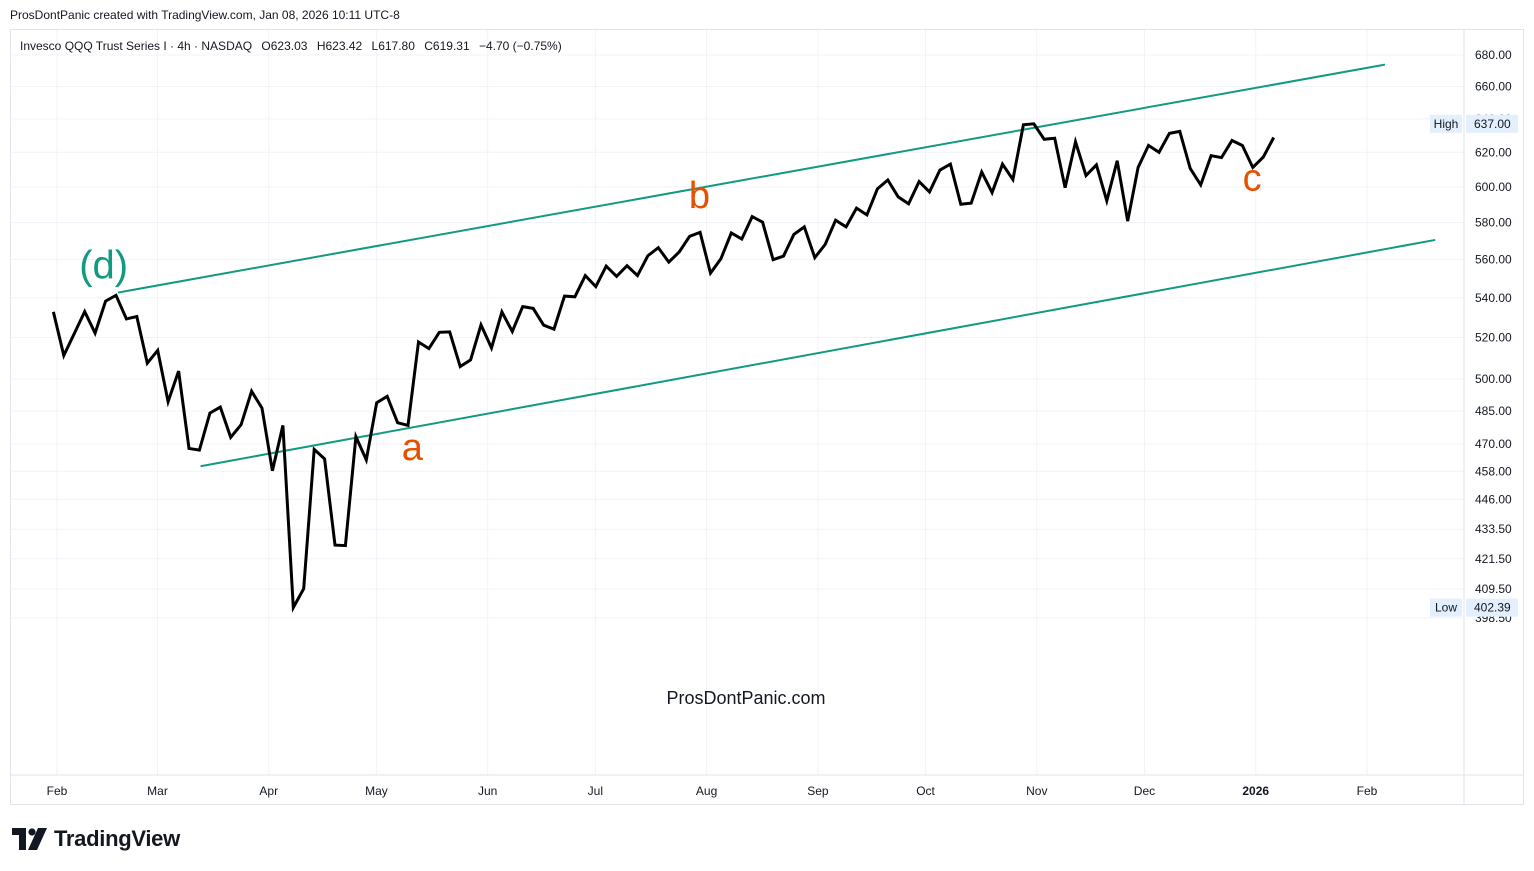  Describe the element at coordinates (1493, 559) in the screenshot. I see `y-tick-label: 421.50` at that location.